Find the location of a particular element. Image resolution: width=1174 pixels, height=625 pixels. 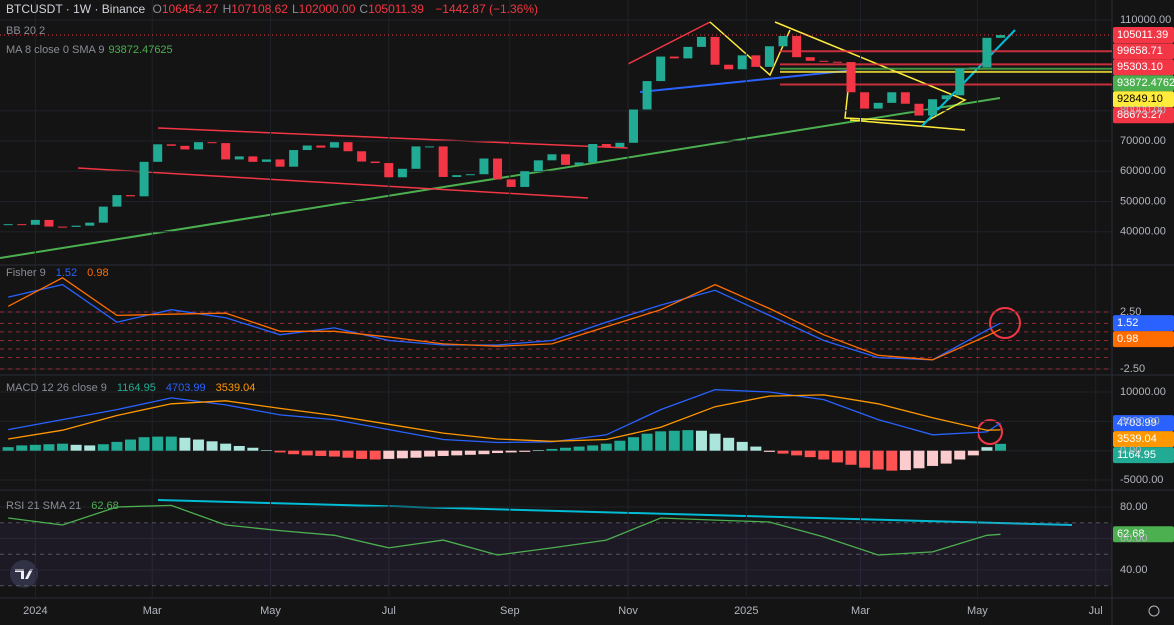

bb-label: BB 20 2 is located at coordinates (26, 31).